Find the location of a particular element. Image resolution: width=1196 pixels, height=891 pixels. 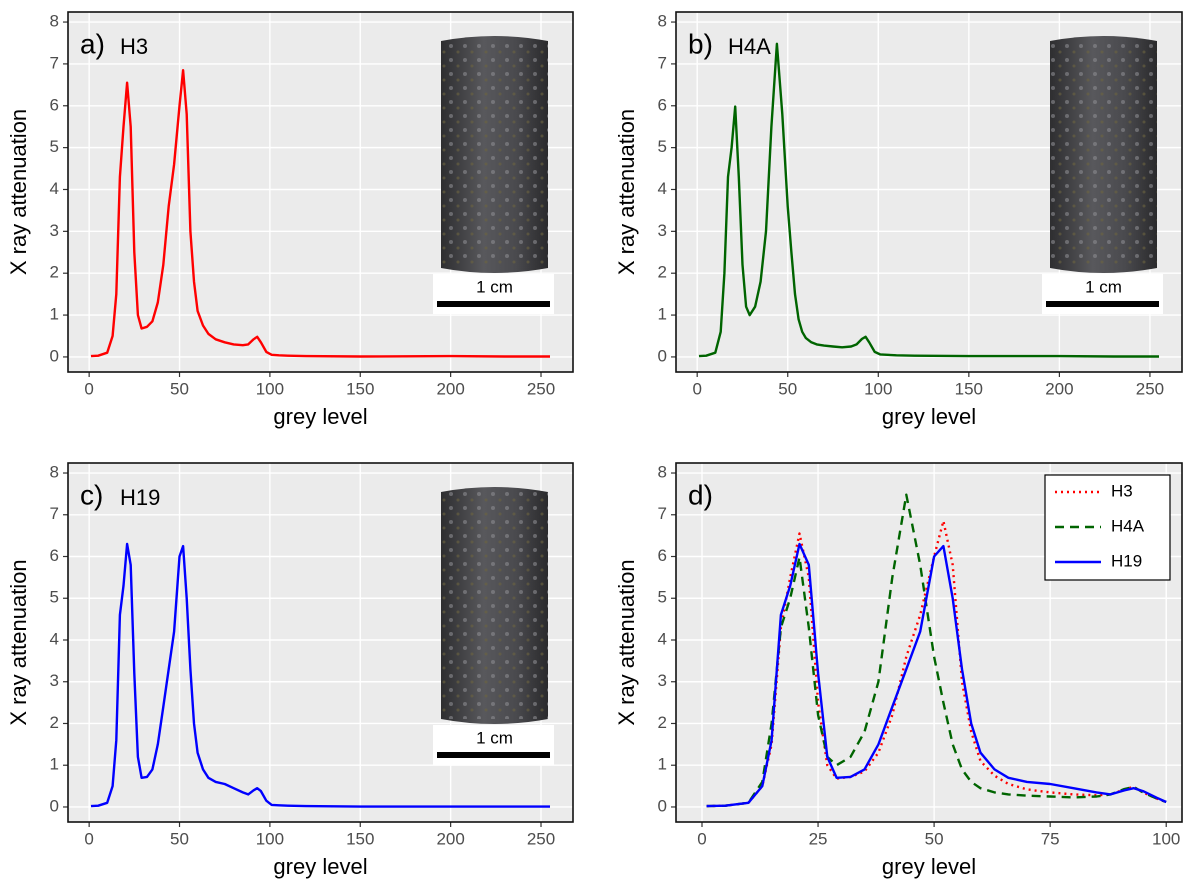

panel-tag: b) is located at coordinates (700, 43).